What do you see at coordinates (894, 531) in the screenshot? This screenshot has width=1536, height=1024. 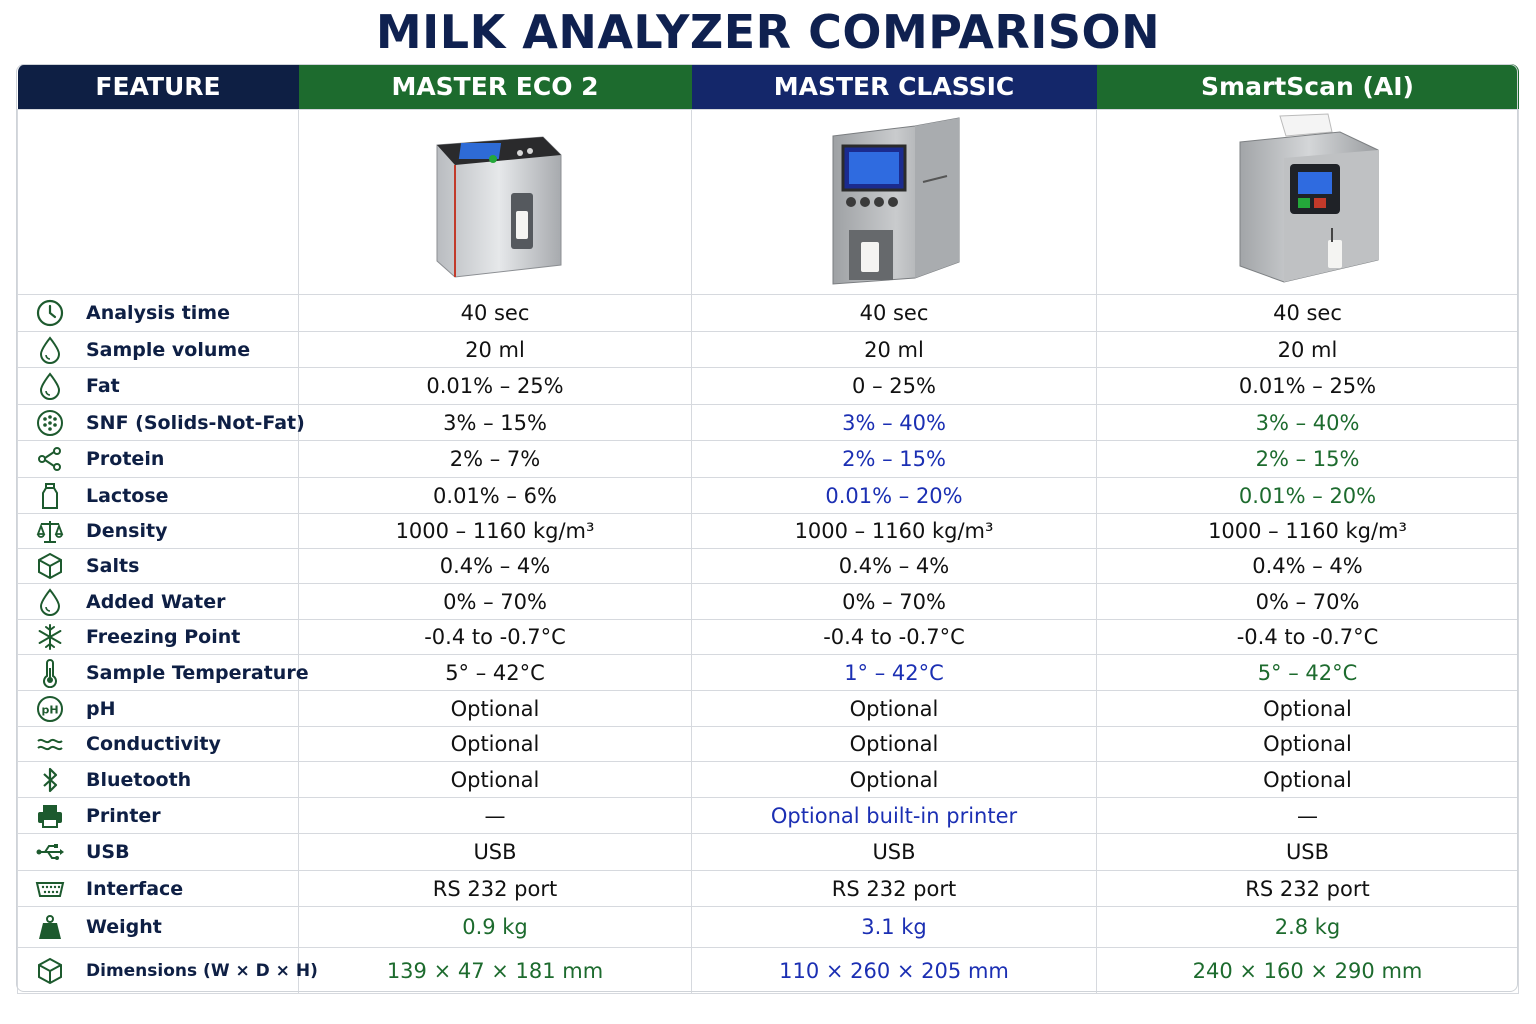 I see `value-master-classic: 1000 – 1160 kg/m³` at bounding box center [894, 531].